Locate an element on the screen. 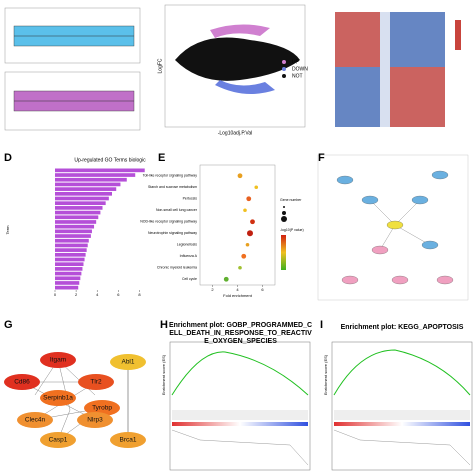 The height and width of the screenshot is (474, 474). x-tick-label: 8 is located at coordinates (139, 294).